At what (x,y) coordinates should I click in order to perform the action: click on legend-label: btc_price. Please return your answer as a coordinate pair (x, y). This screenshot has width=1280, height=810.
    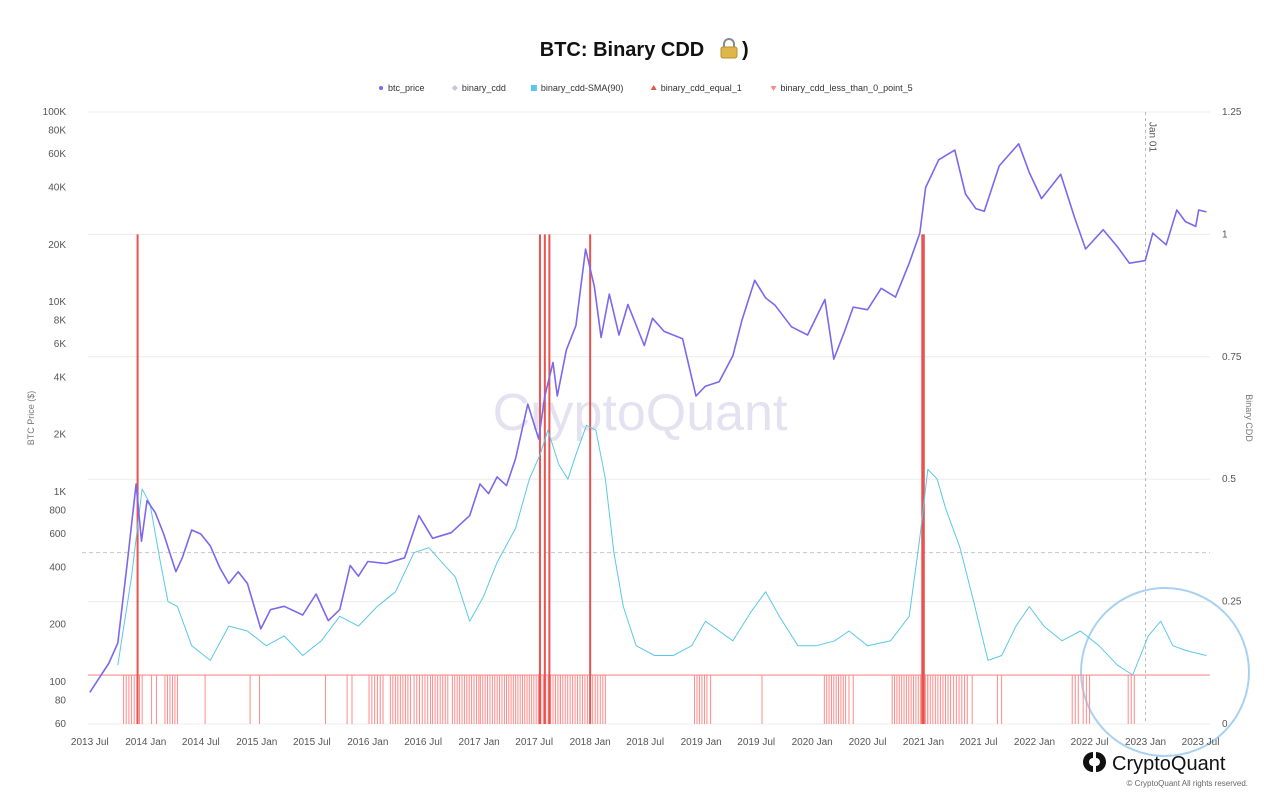
    Looking at the image, I should click on (406, 88).